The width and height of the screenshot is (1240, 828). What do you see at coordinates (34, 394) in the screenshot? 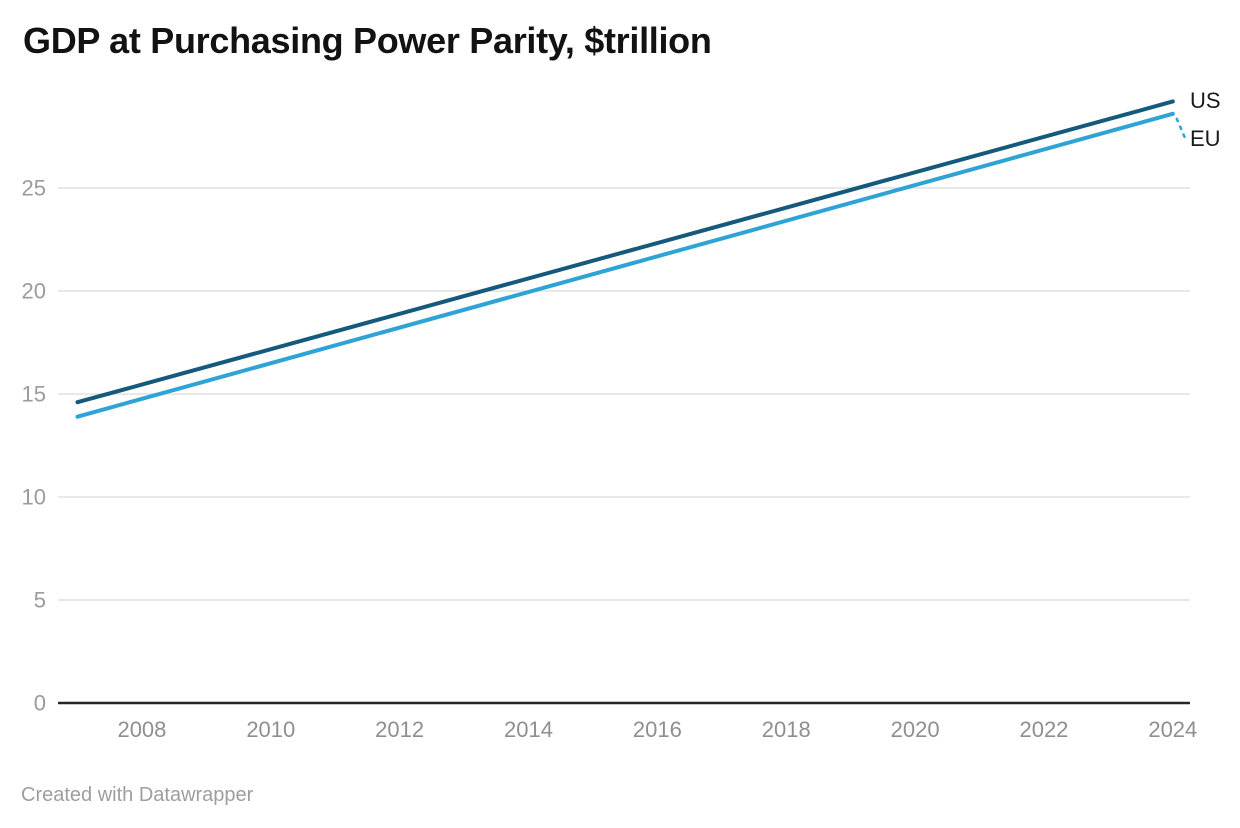
I see `y-tick-label: 15` at bounding box center [34, 394].